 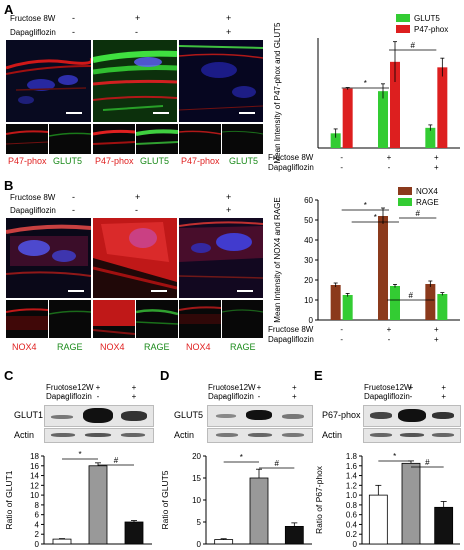 What do you see at coordinates (242, 319) in the screenshot?
I see `b-thumb-rage-dapagliflozin` at bounding box center [242, 319].